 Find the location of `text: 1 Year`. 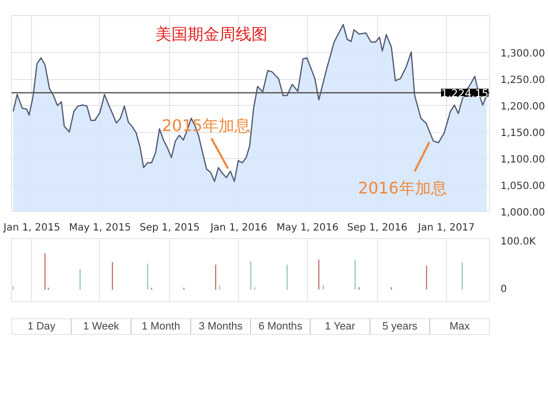

text: 1 Year is located at coordinates (340, 326).